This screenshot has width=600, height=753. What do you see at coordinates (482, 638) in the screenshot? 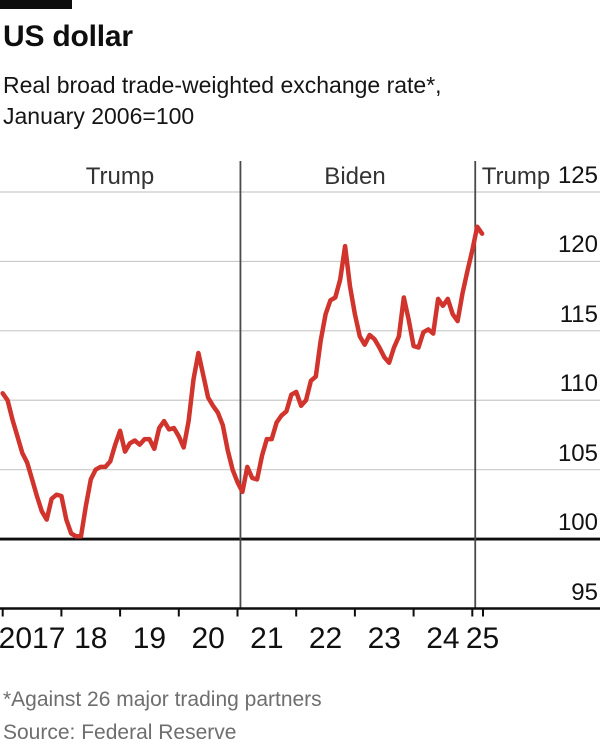
I see `x-axis-tick-label-25: 25` at bounding box center [482, 638].